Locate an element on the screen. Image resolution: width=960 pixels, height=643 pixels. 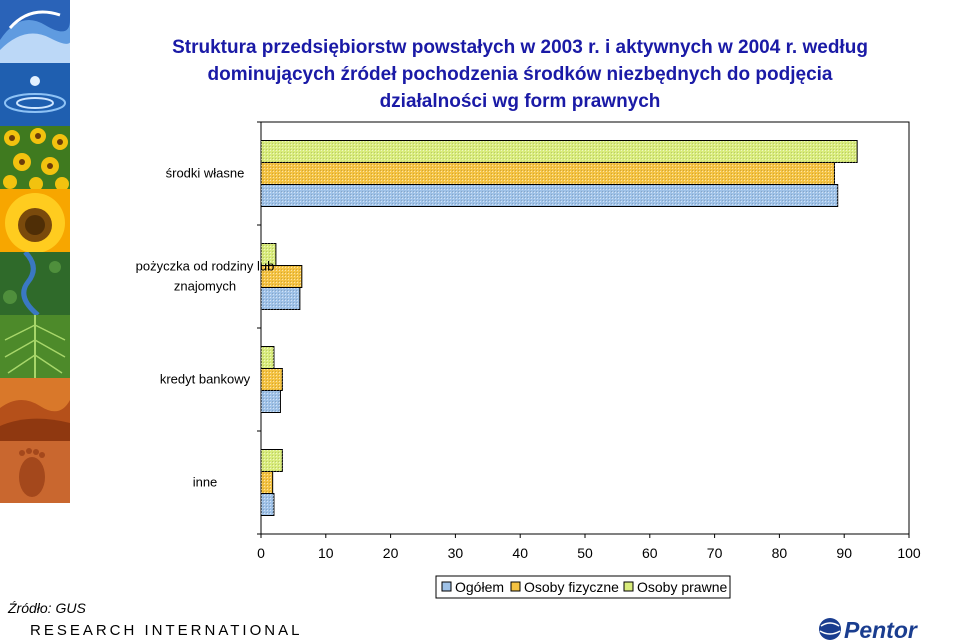
category-label-line: kredyt bankowy is located at coordinates (205, 379).